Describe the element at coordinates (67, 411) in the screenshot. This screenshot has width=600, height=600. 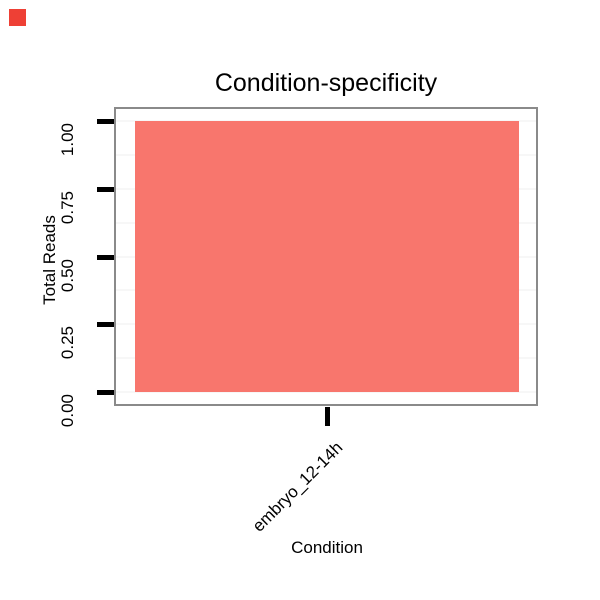
I see `y-tick-label: 0.00` at that location.